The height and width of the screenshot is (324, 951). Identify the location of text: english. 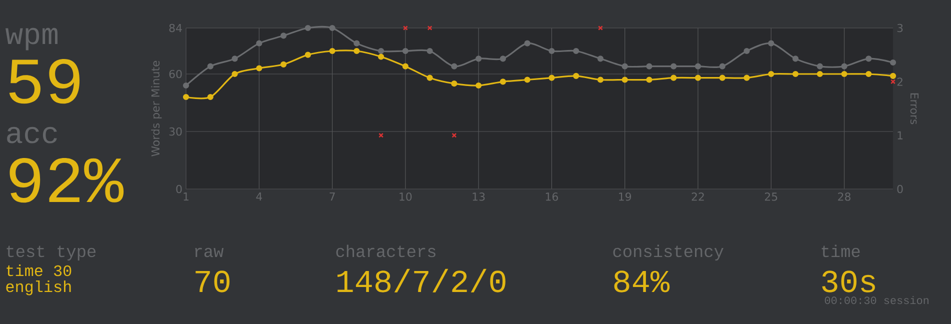
(38, 288).